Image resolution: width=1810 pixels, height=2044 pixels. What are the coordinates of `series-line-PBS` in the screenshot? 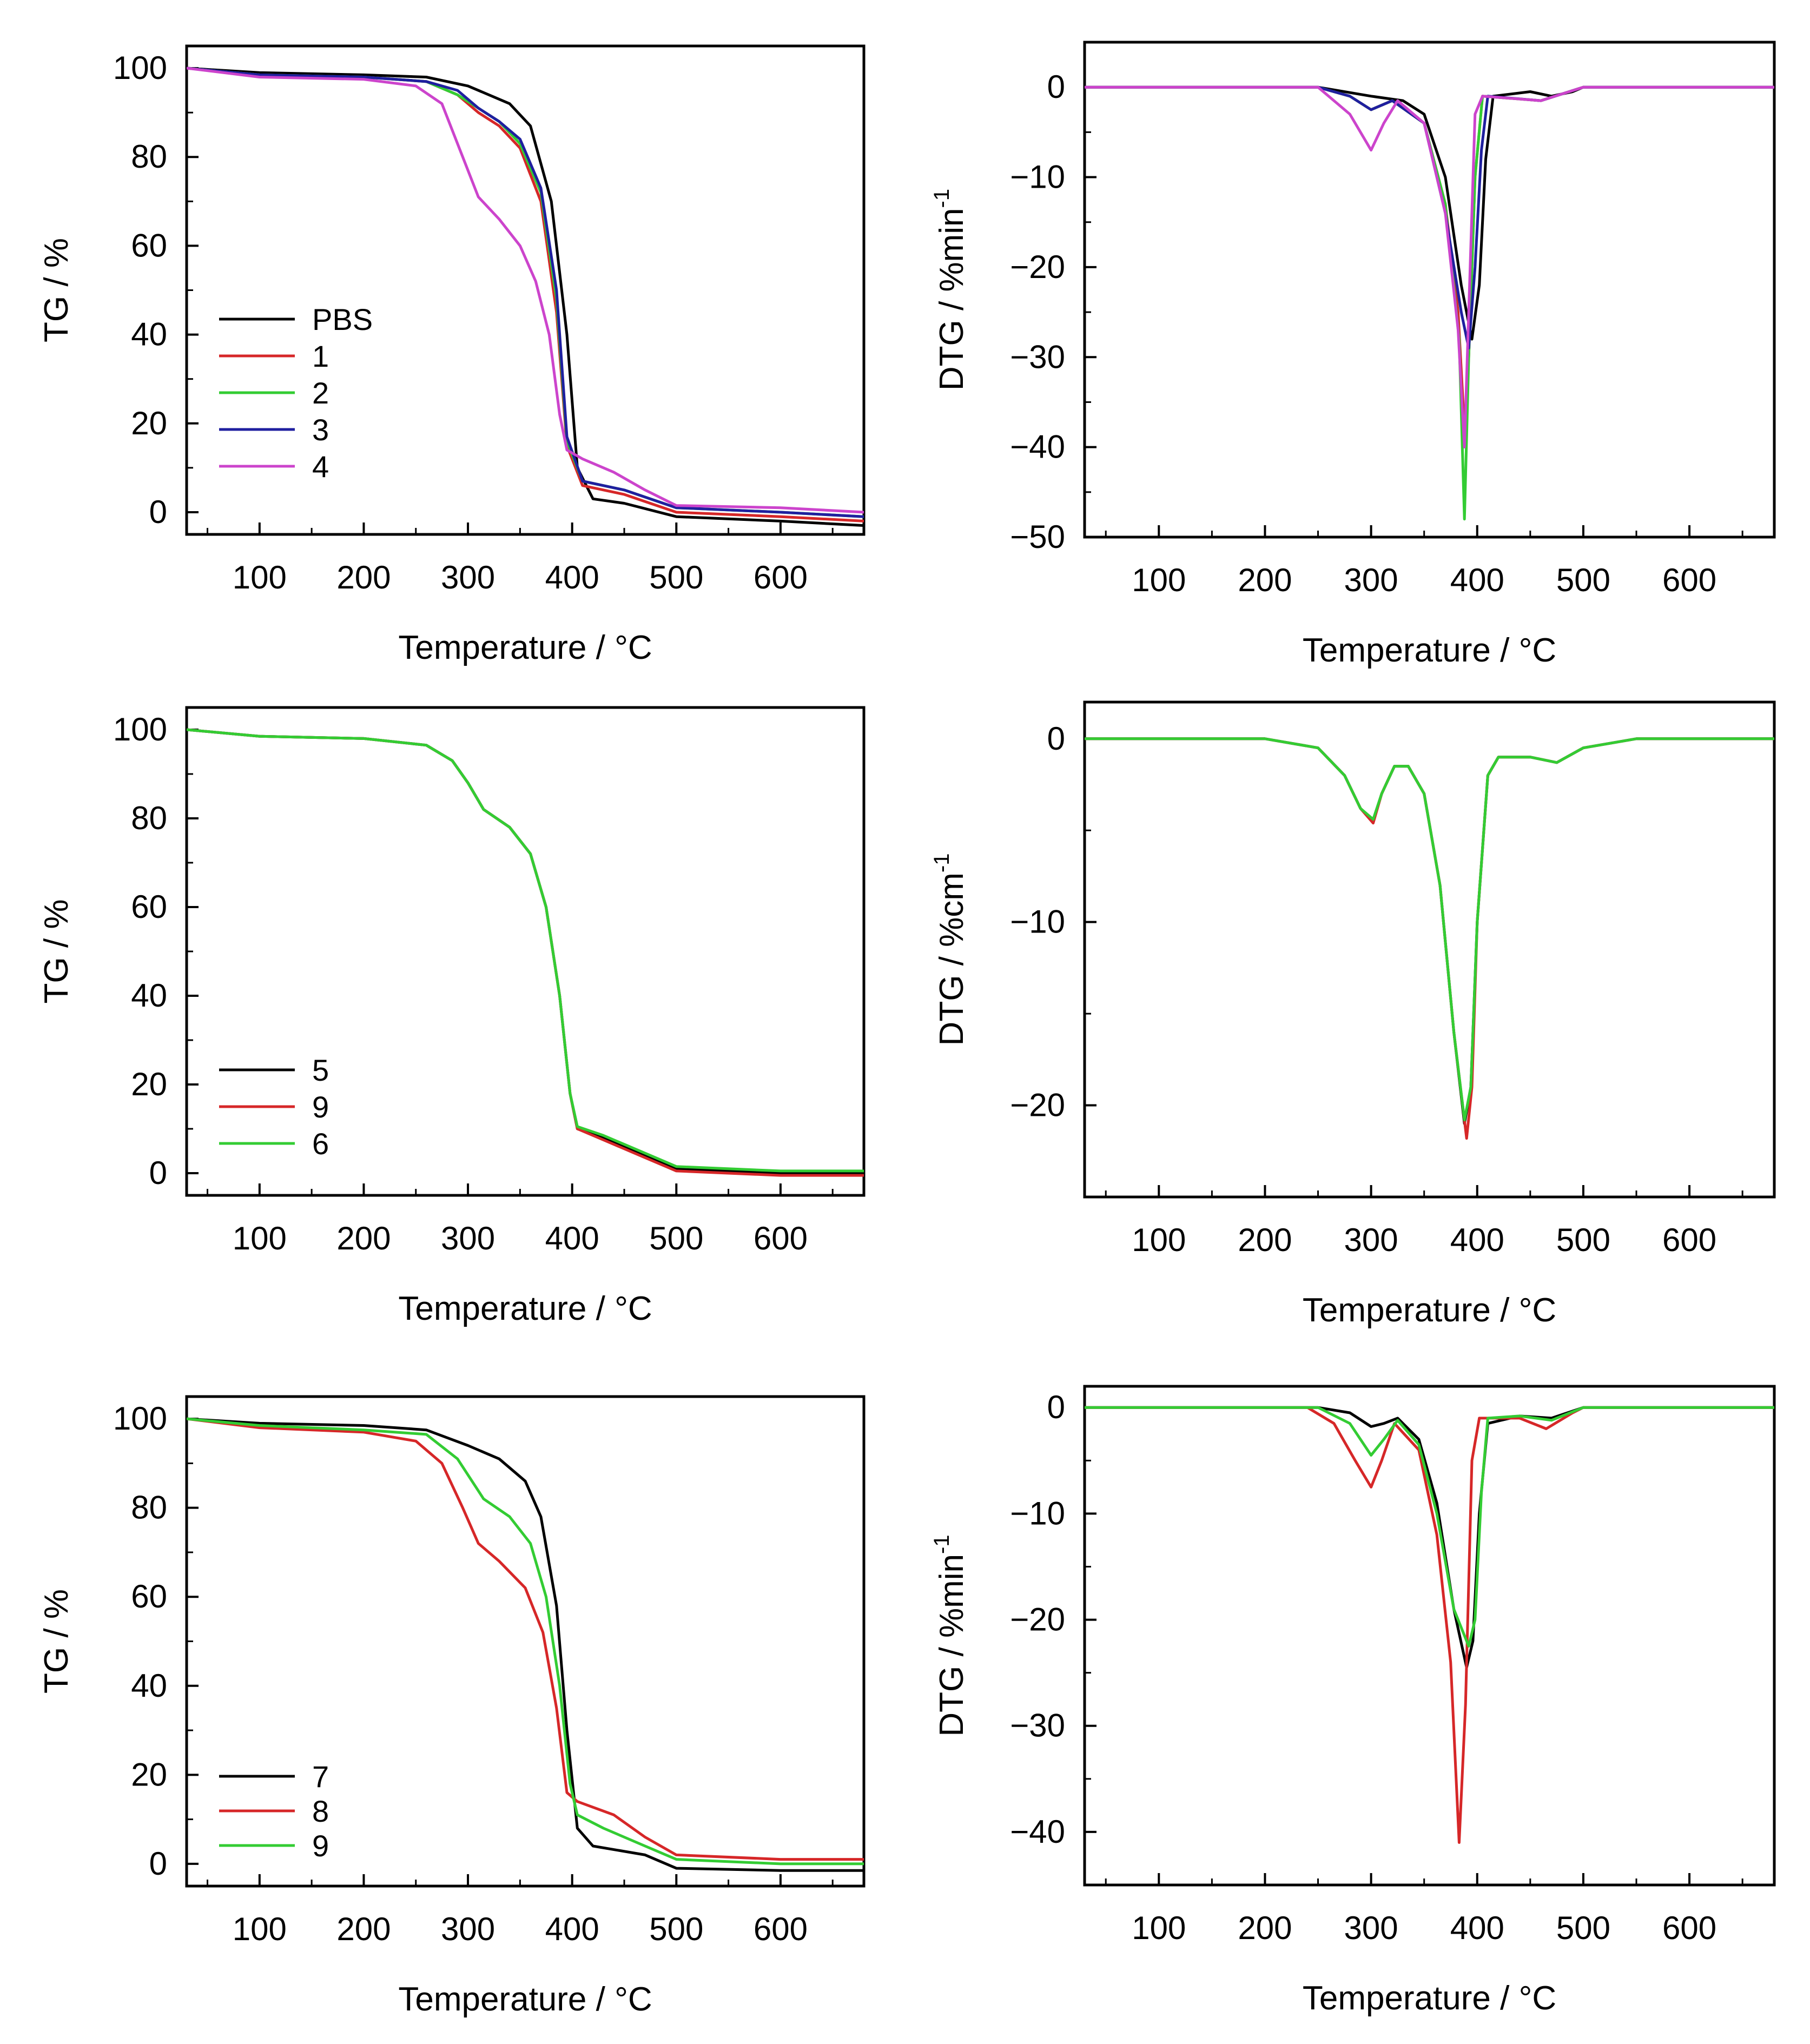 It's located at (525, 297).